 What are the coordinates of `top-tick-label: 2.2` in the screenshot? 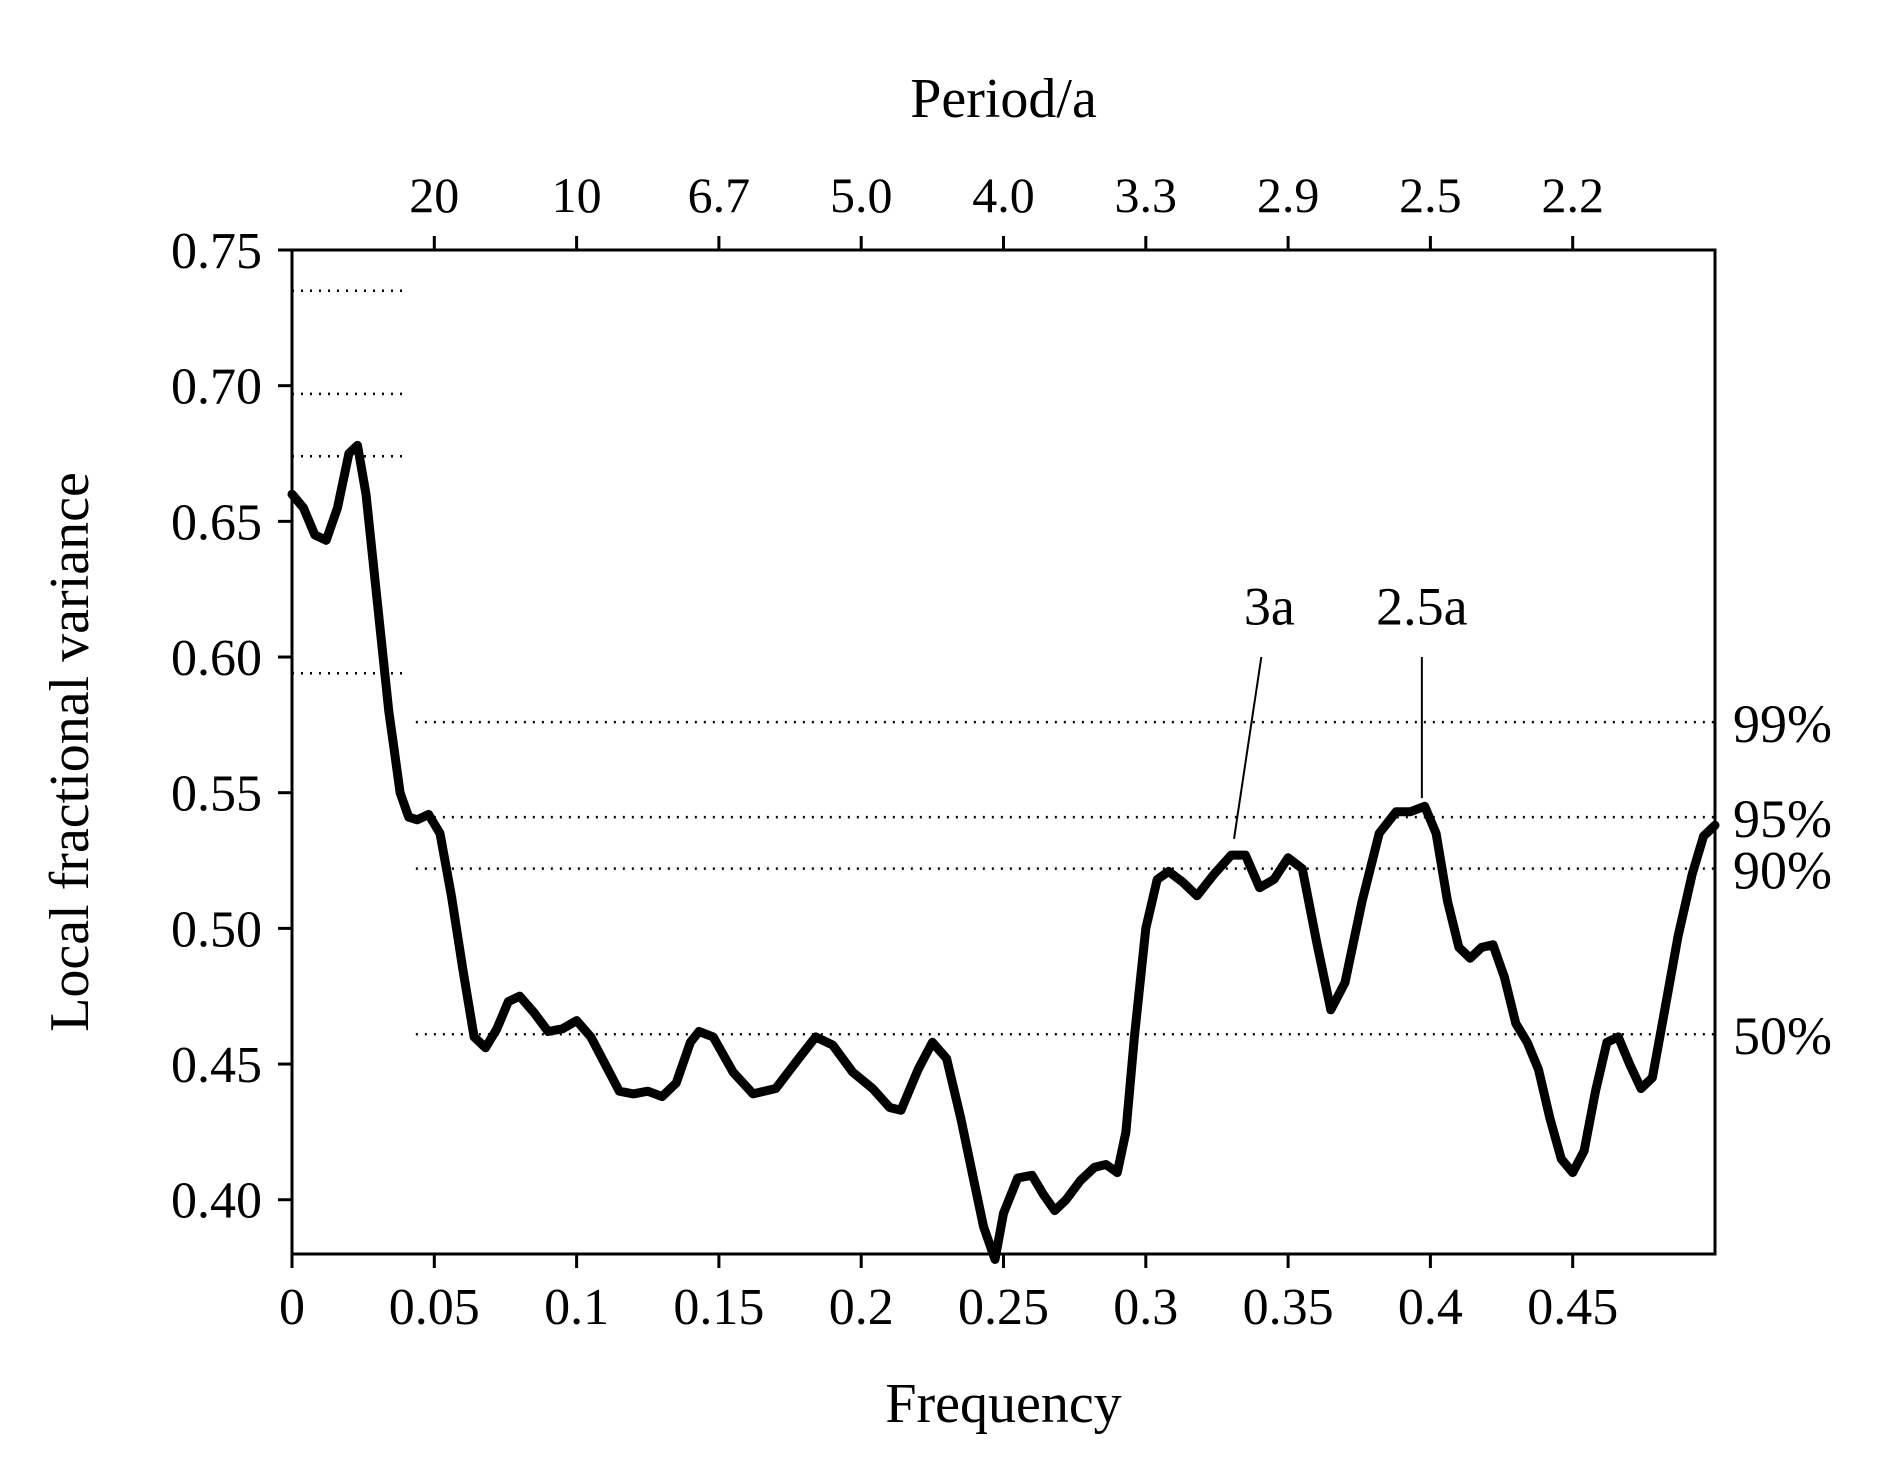 It's located at (1572, 195).